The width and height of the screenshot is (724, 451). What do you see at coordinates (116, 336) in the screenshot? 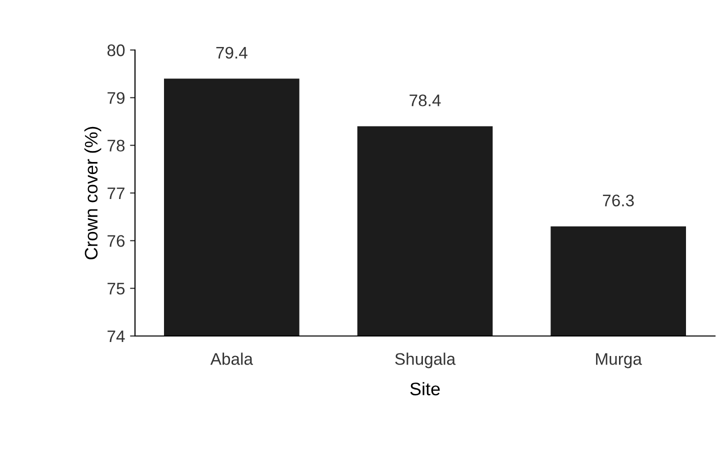
I see `y-tick-label: 74` at bounding box center [116, 336].